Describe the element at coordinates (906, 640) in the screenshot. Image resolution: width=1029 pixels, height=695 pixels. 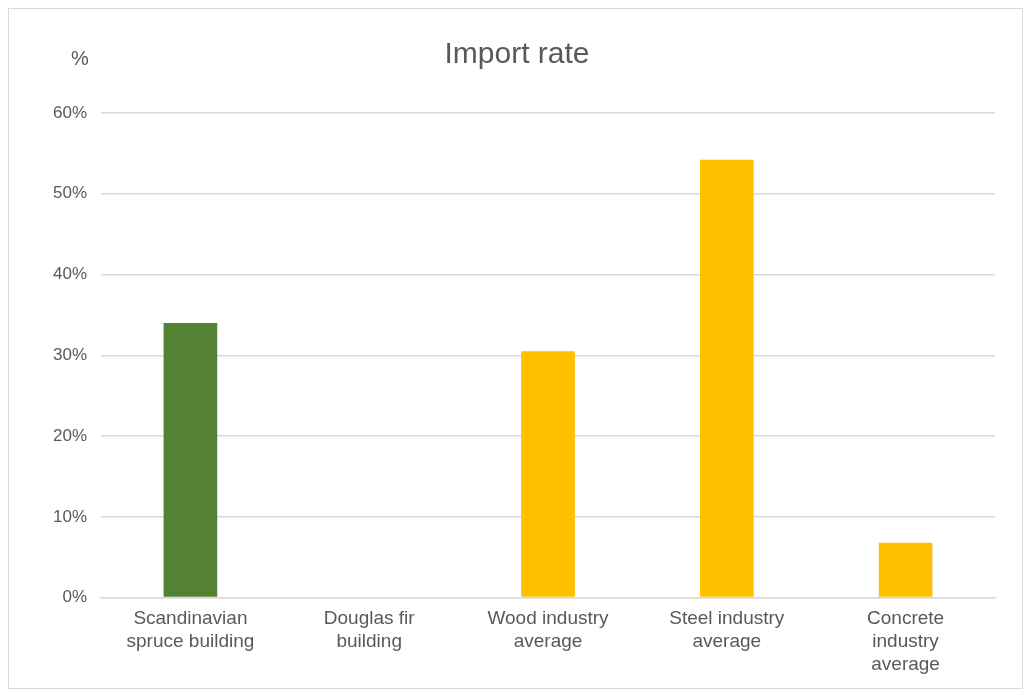
I see `x-tick-label: Concrete industry average` at that location.